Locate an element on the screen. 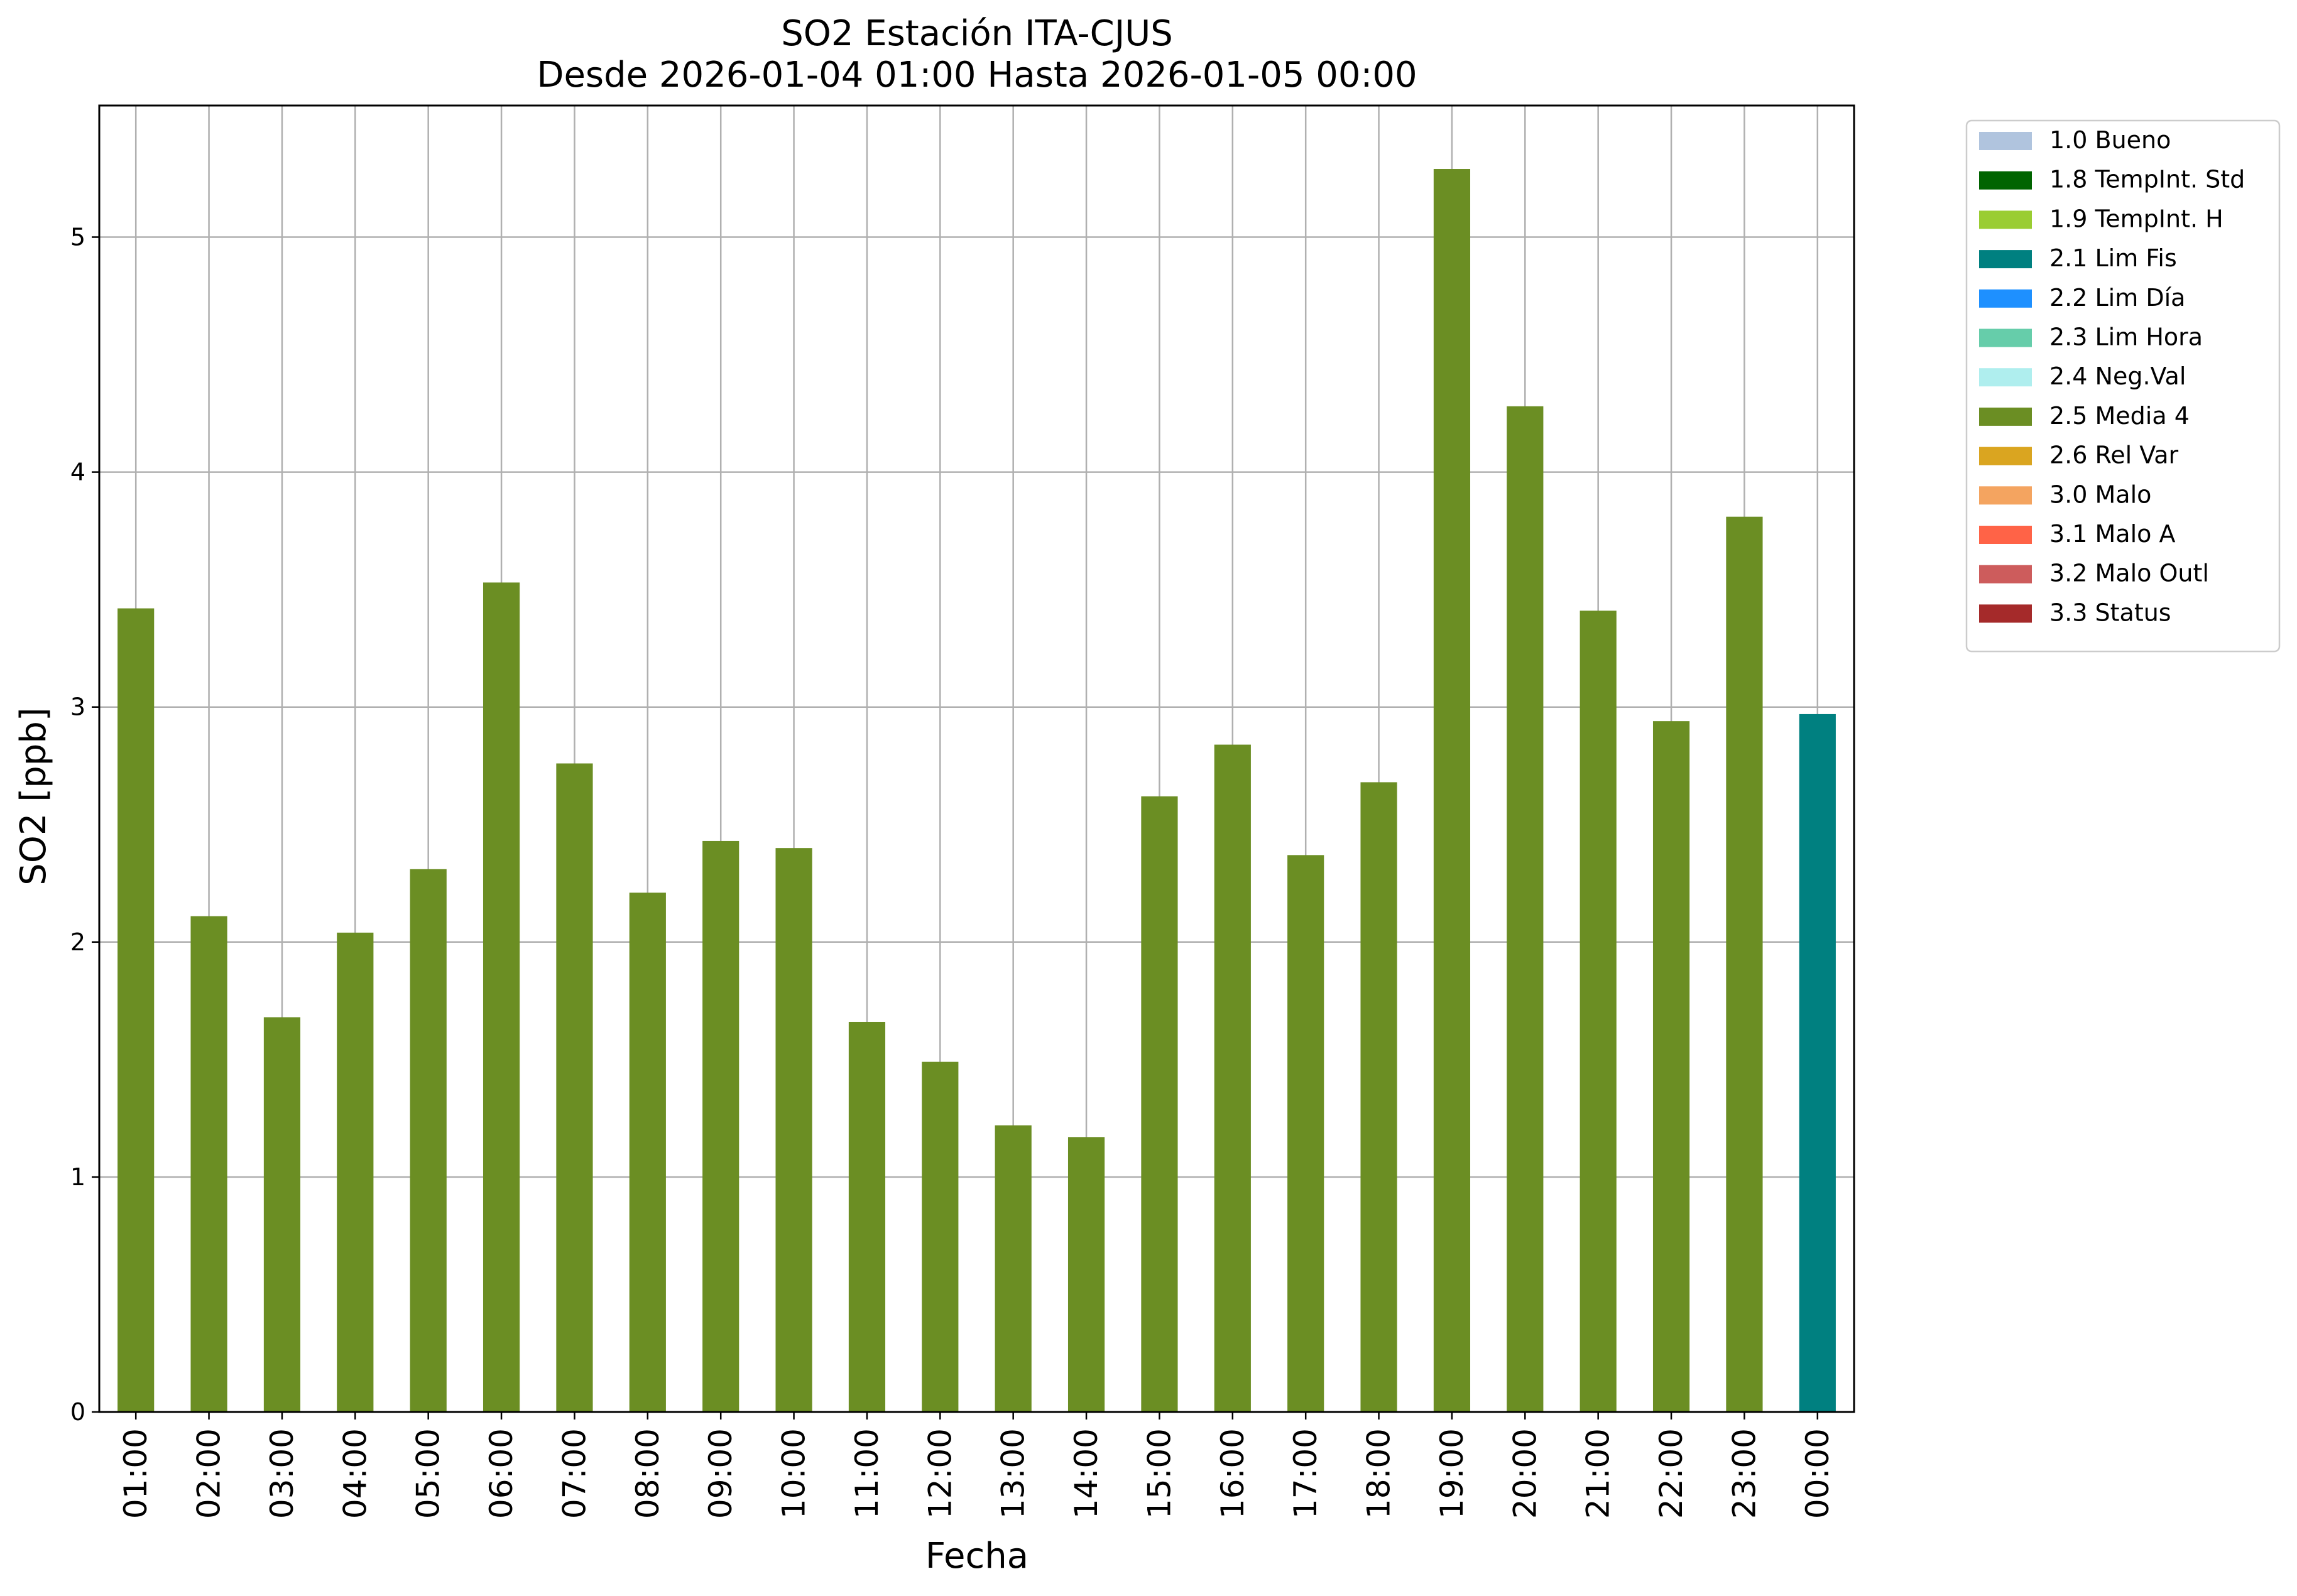  bar-2000 is located at coordinates (1525, 909).